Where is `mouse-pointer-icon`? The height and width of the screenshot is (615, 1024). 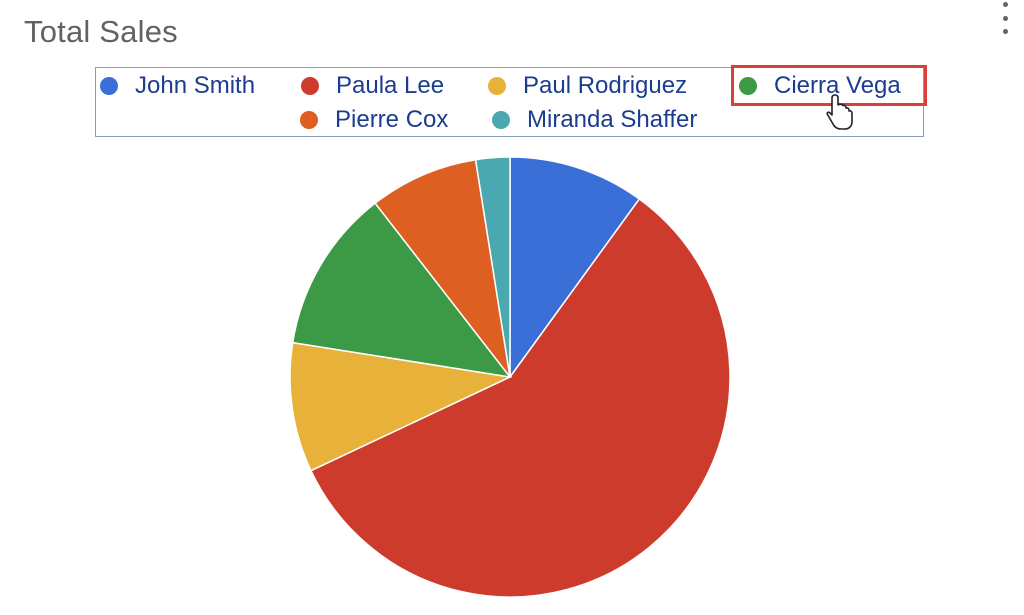 mouse-pointer-icon is located at coordinates (839, 112).